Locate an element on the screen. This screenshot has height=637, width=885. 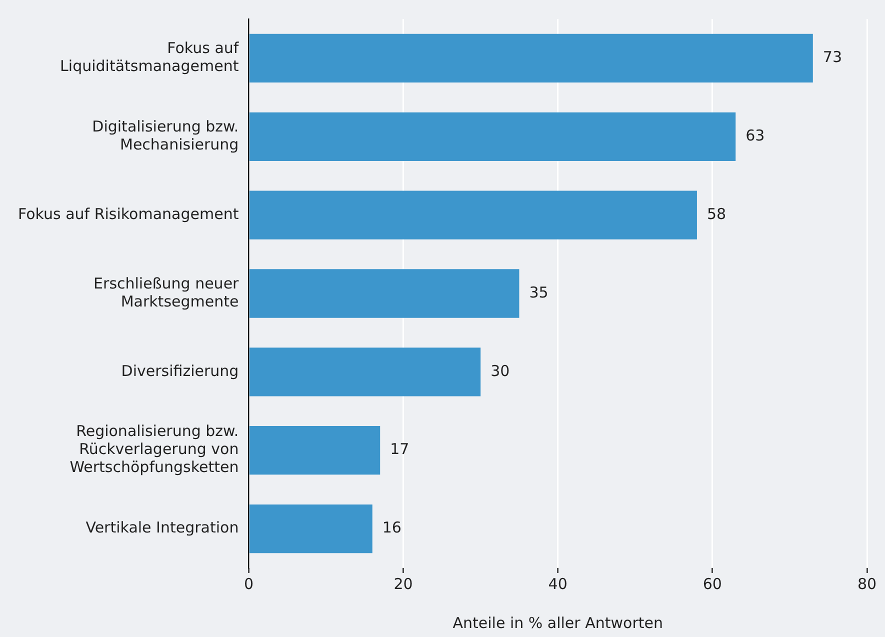
data-label: 16 is located at coordinates (392, 527).